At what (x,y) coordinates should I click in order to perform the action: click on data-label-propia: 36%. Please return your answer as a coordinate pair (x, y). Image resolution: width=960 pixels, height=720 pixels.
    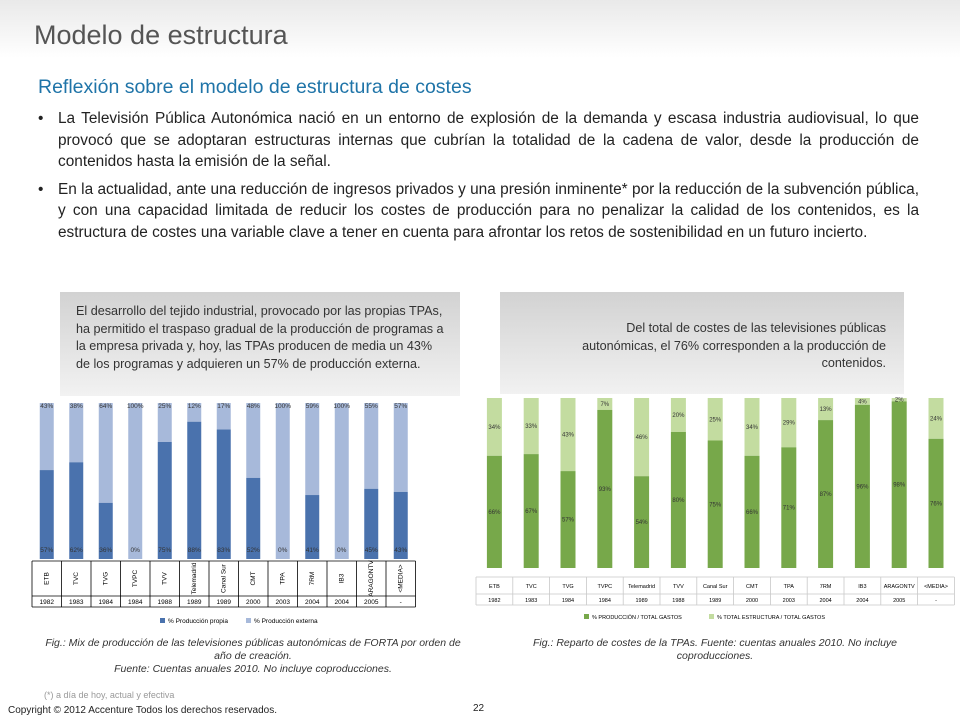
    Looking at the image, I should click on (105, 550).